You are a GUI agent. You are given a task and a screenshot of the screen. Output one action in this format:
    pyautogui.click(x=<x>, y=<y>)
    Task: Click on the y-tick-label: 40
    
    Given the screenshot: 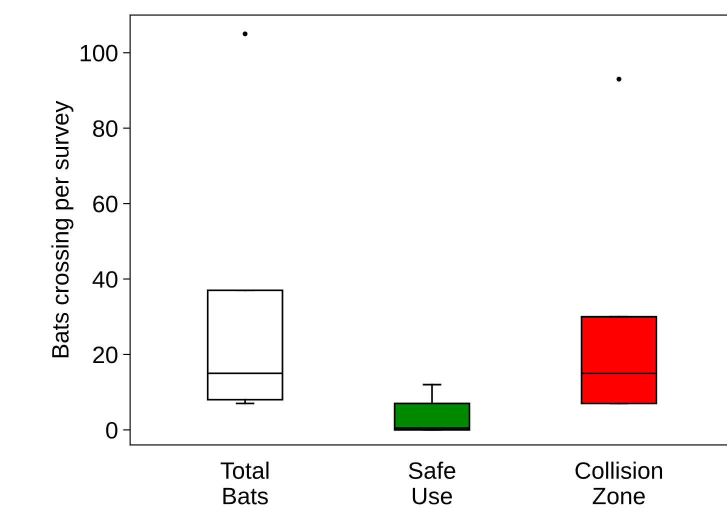 What is the action you would take?
    pyautogui.click(x=105, y=279)
    